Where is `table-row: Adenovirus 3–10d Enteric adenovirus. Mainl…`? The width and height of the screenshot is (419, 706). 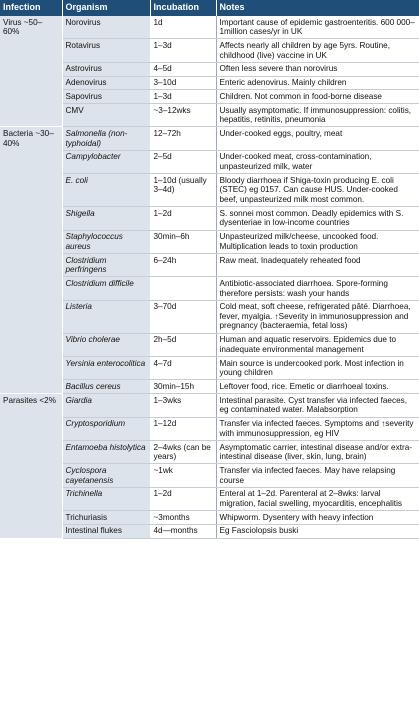
table-row: Adenovirus 3–10d Enteric adenovirus. Mainl… is located at coordinates (209, 83).